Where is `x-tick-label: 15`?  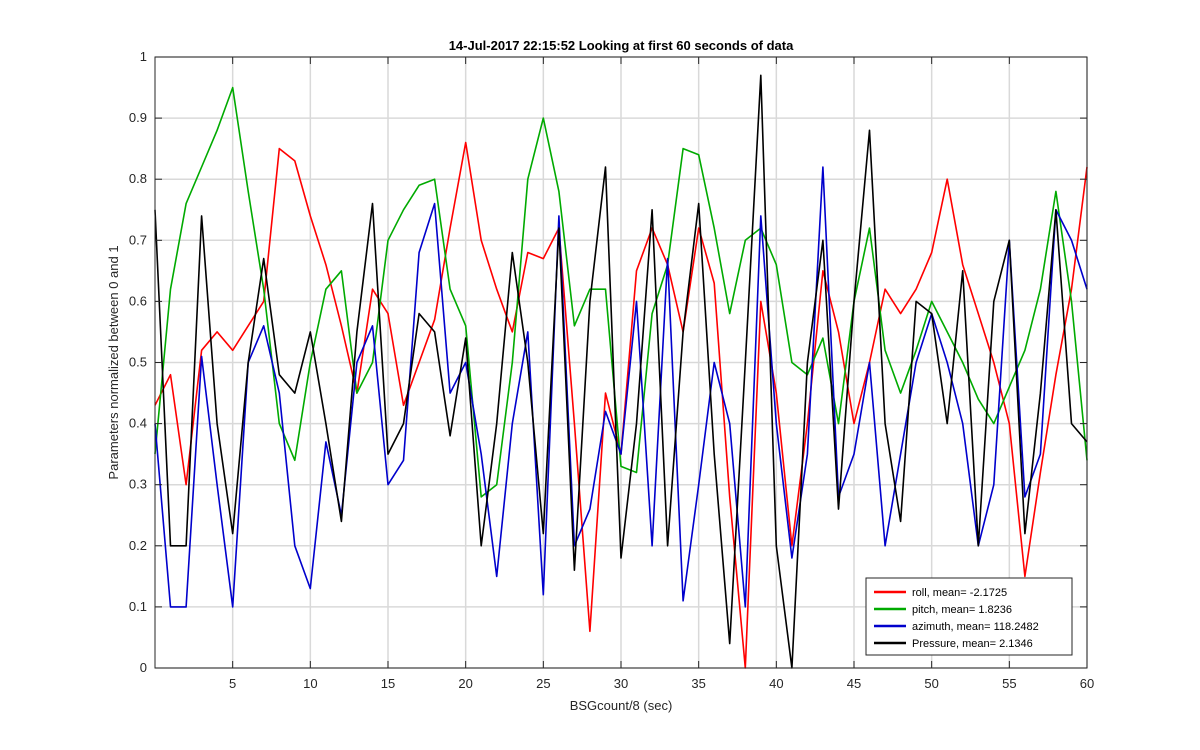
x-tick-label: 15 is located at coordinates (388, 683).